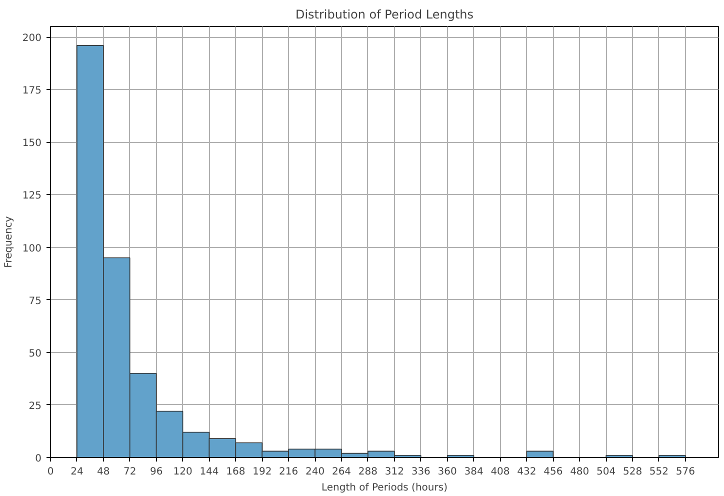  I want to click on x-tick-label: 576, so click(685, 472).